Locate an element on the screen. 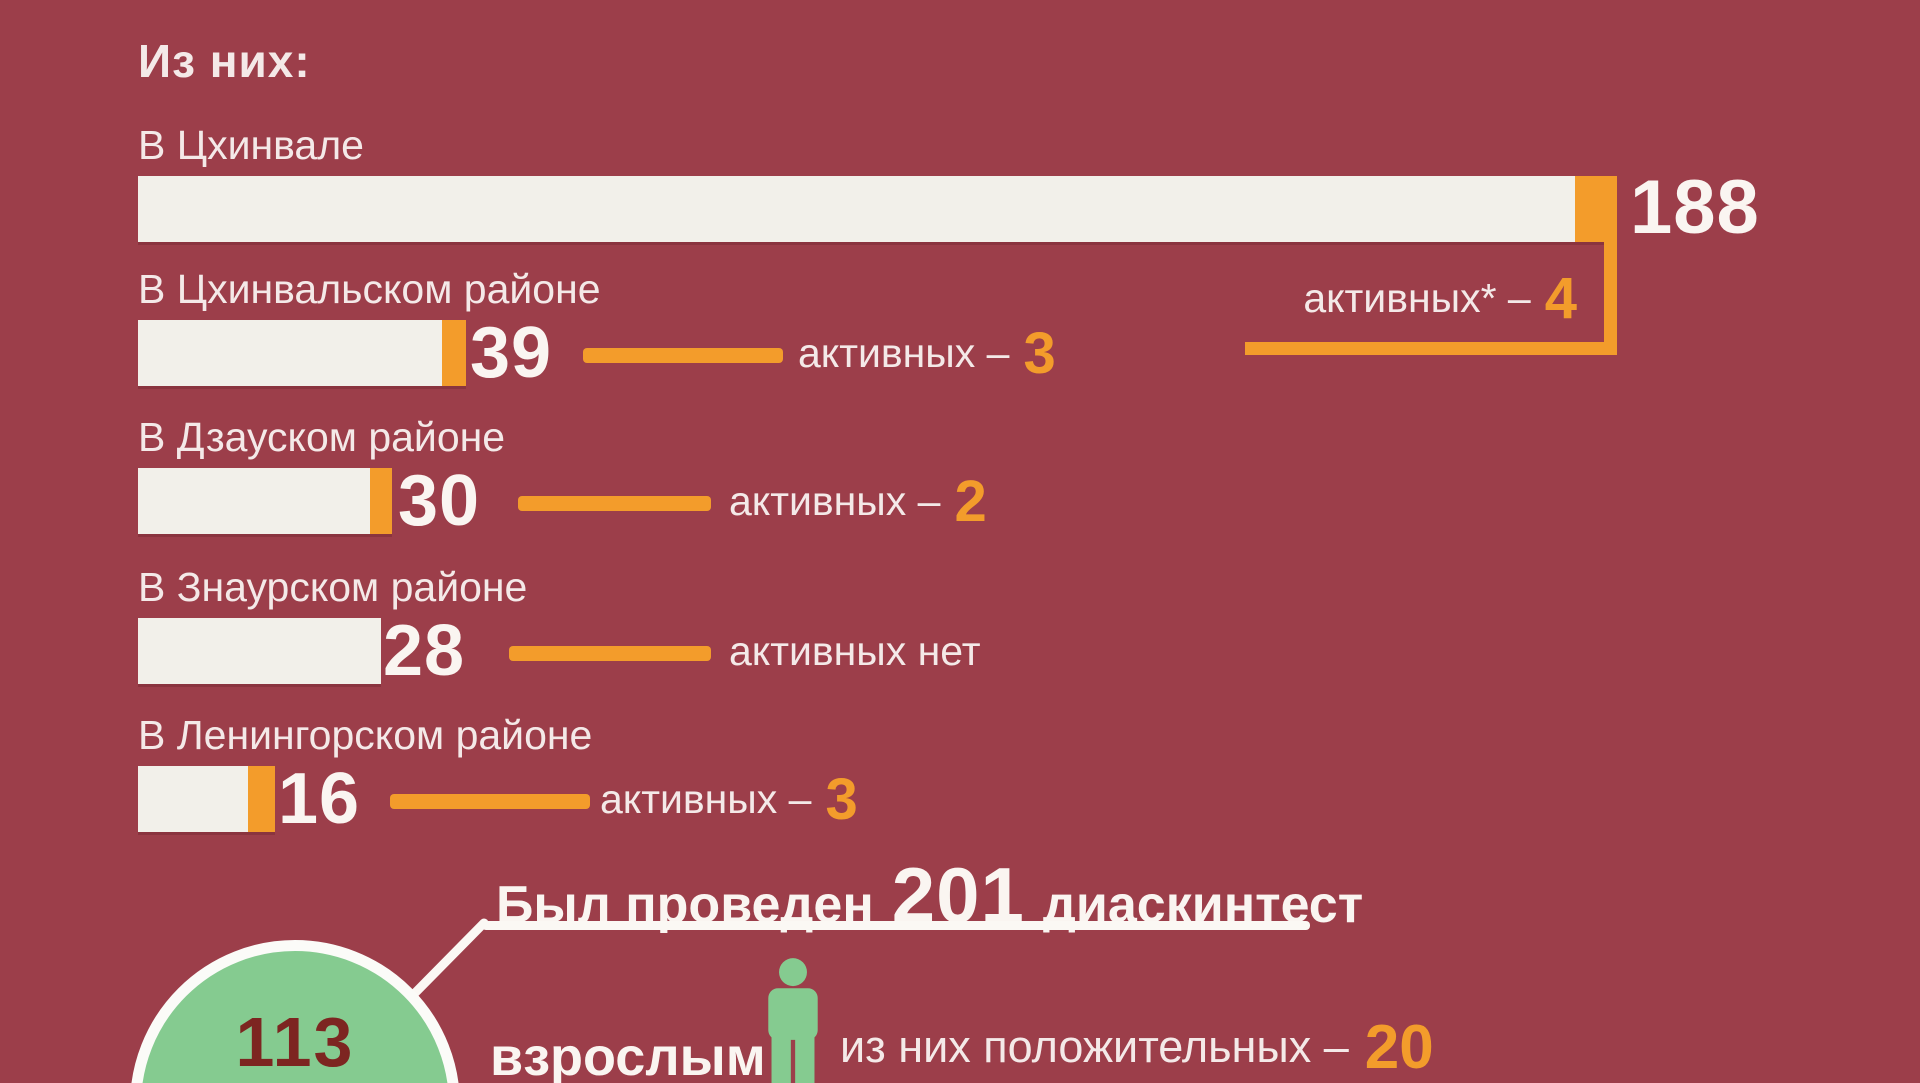 This screenshot has height=1083, width=1920. total-value: 188 is located at coordinates (1695, 207).